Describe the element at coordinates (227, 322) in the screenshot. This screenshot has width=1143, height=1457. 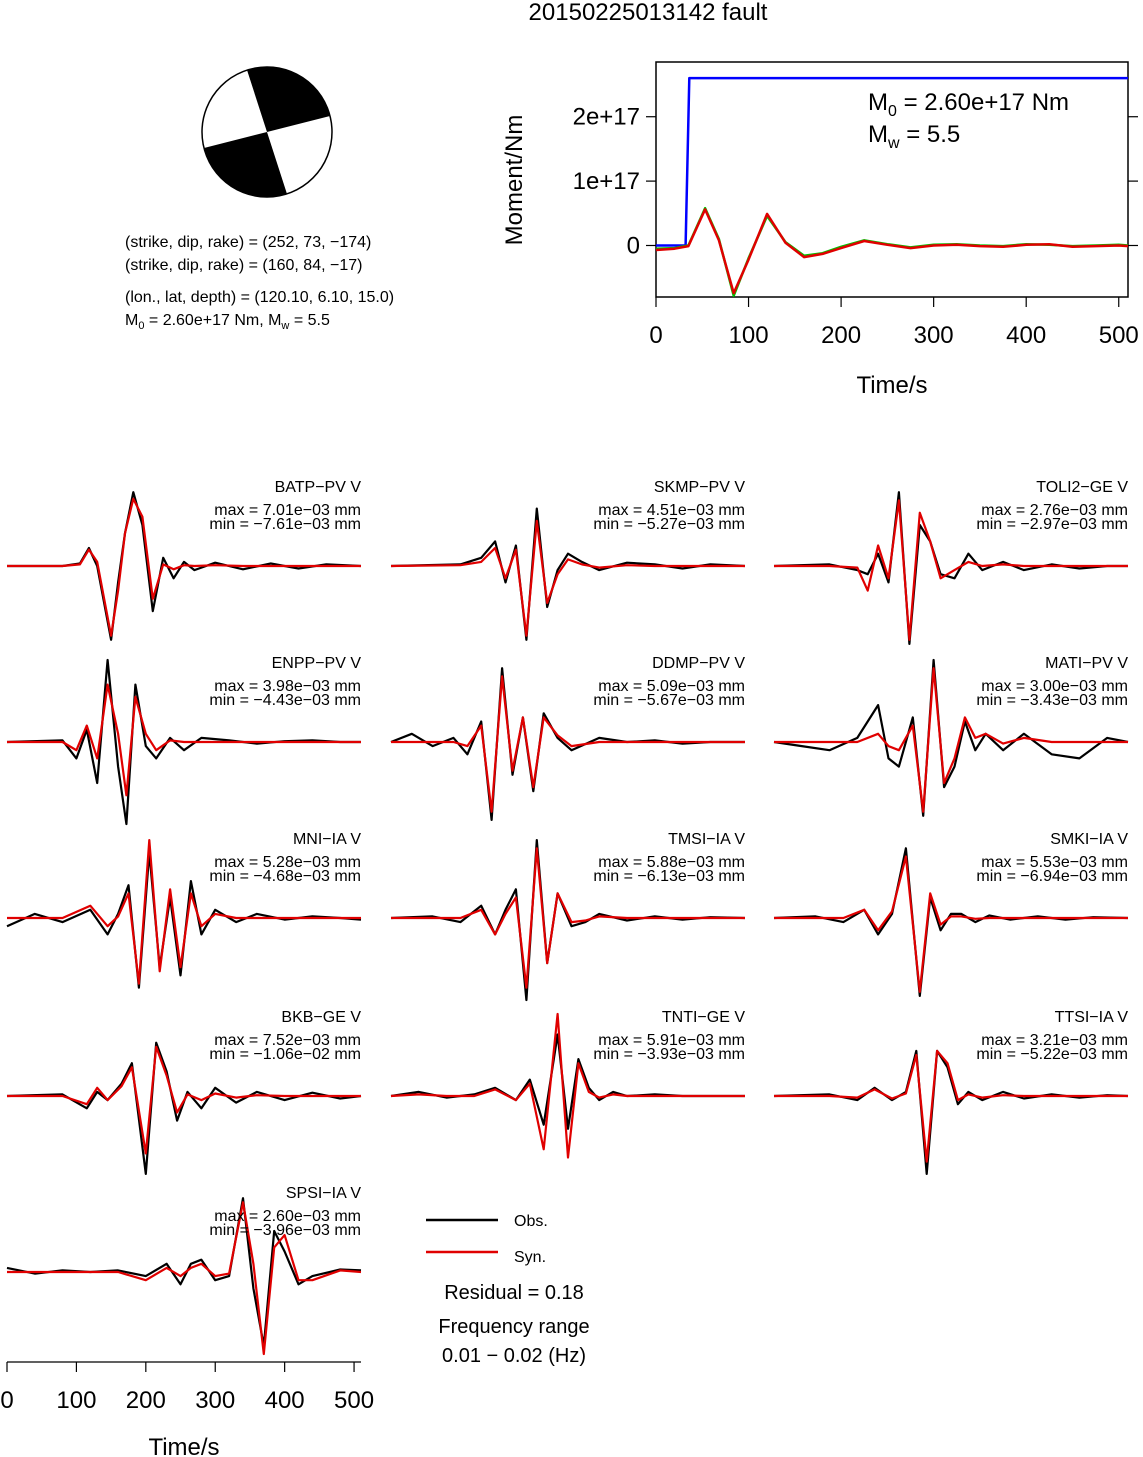
I see `moment-magnitude-text: M0 = 2.60e+17 Nm, Mw = 5.5` at that location.